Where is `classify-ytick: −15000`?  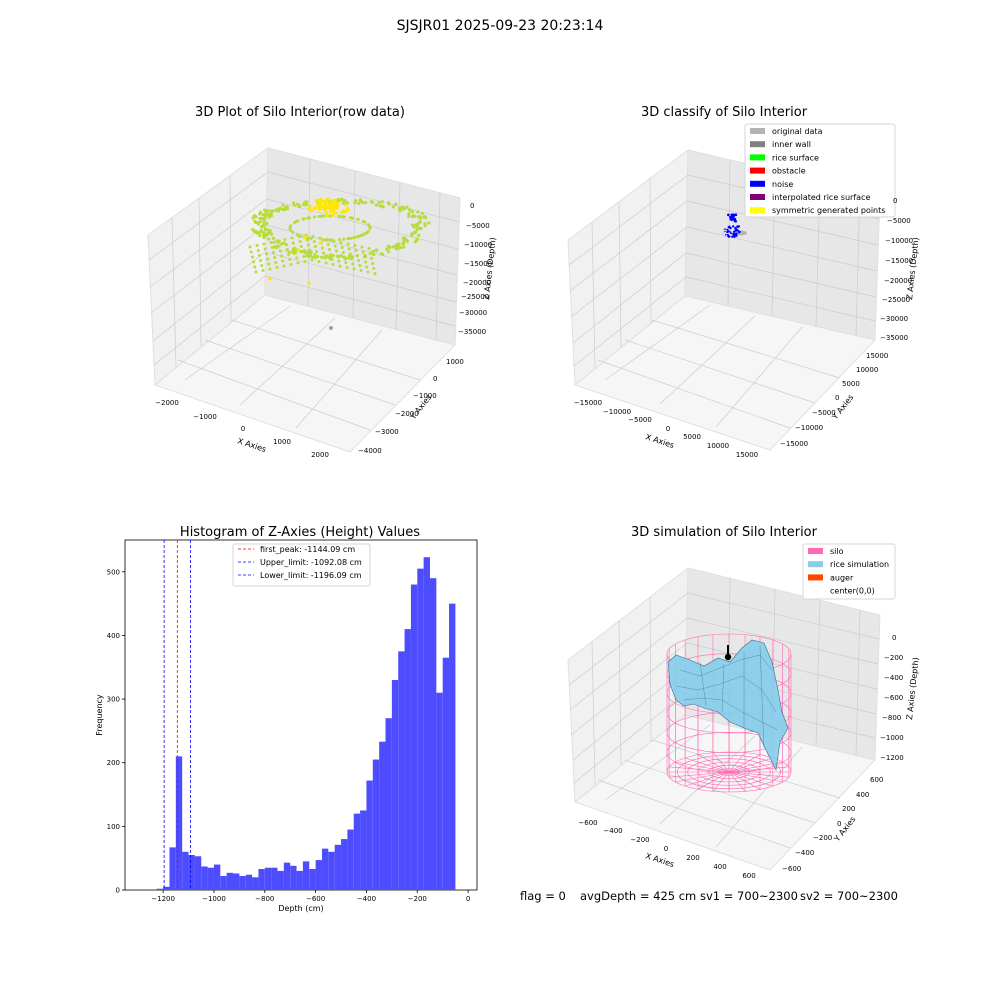 classify-ytick: −15000 is located at coordinates (794, 444).